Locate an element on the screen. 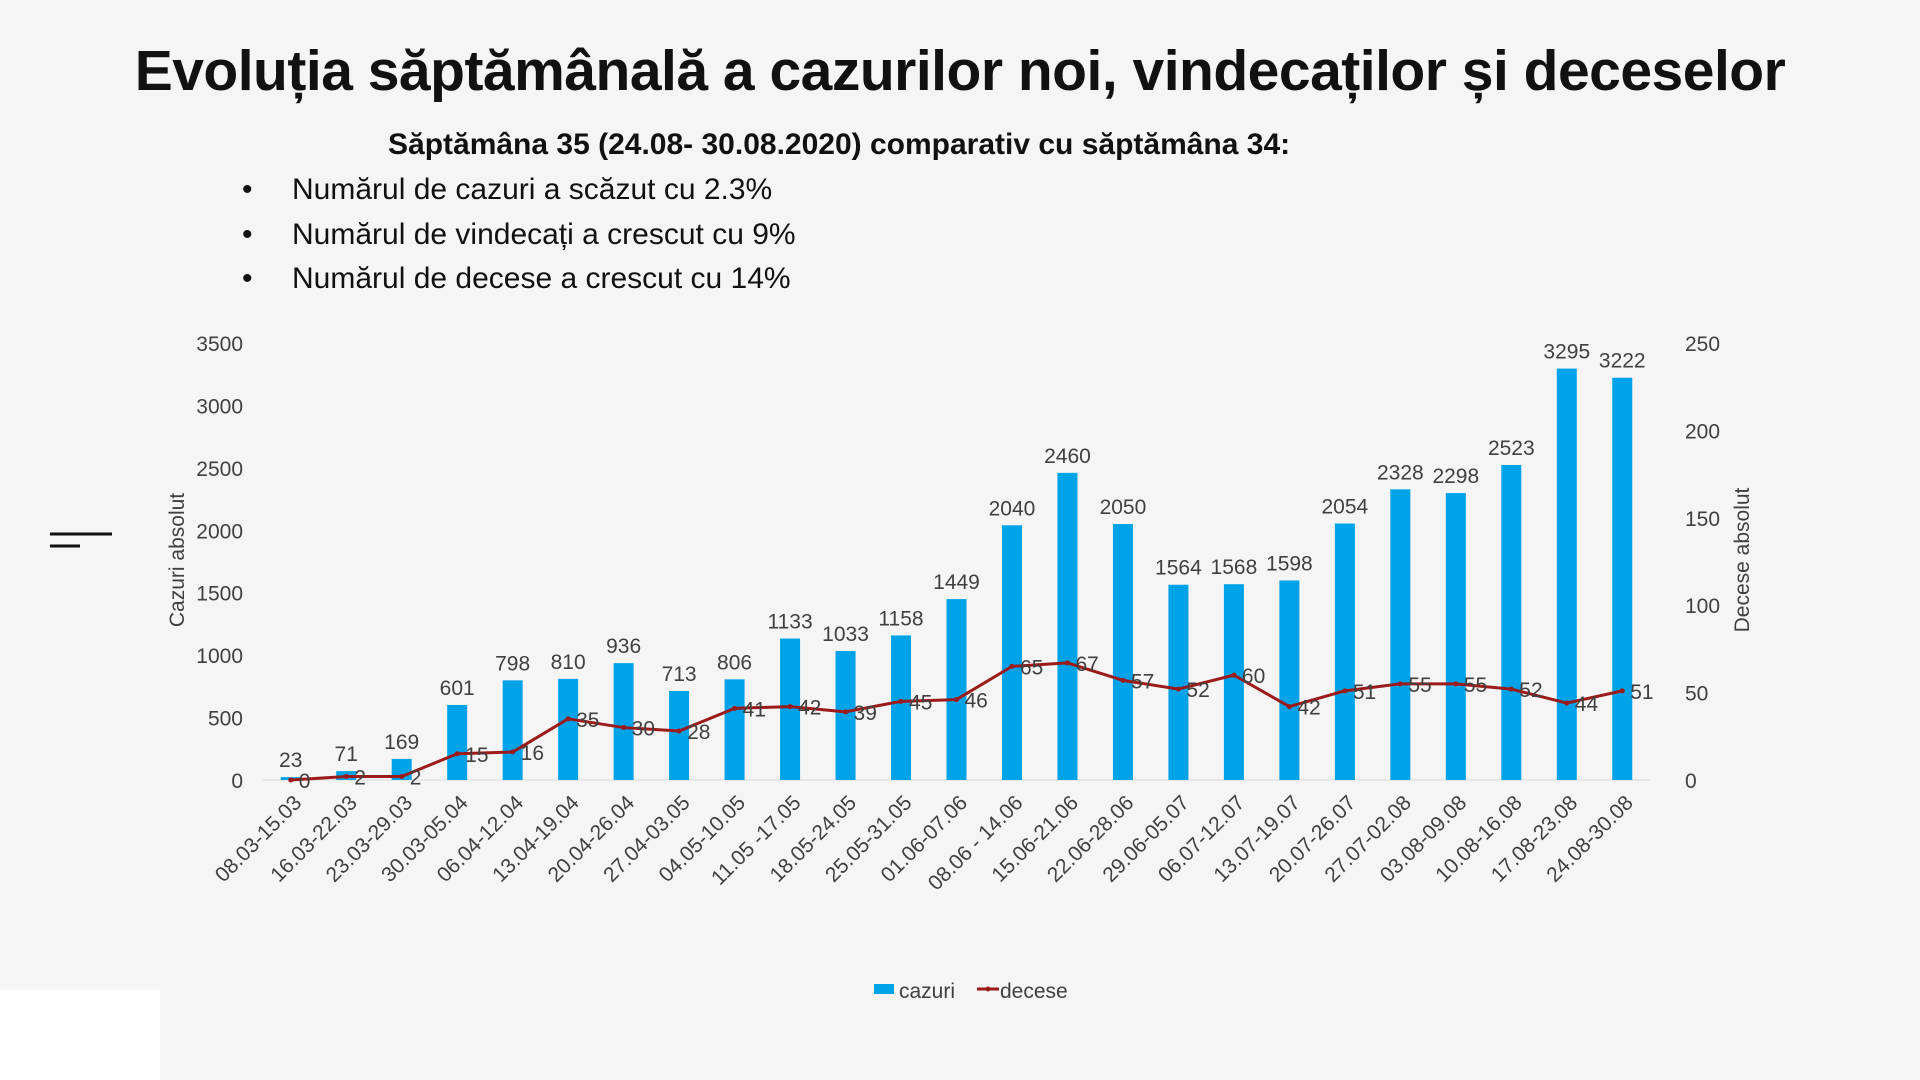 The height and width of the screenshot is (1080, 1920). legend-label-decese: decese is located at coordinates (1034, 991).